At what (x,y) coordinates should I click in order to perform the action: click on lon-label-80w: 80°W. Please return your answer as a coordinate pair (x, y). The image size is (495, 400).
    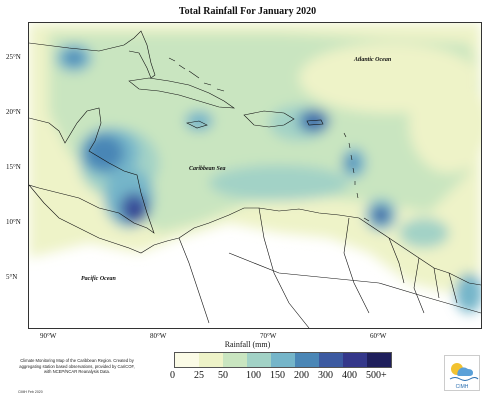
    Looking at the image, I should click on (158, 336).